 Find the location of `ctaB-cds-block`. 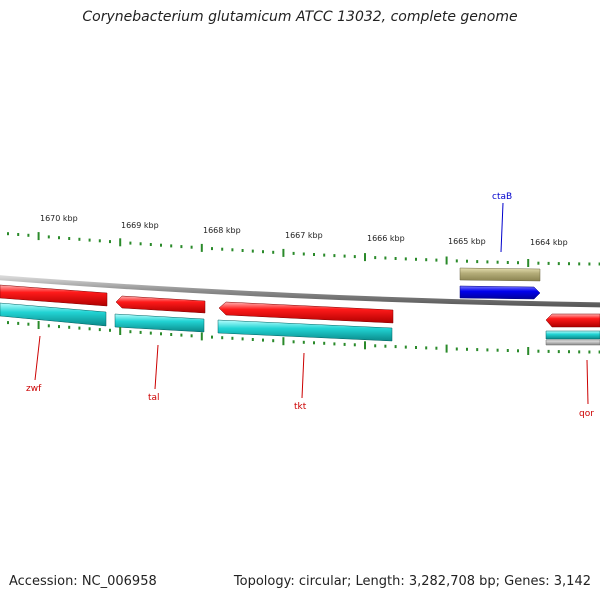

ctaB-cds-block is located at coordinates (500, 274).